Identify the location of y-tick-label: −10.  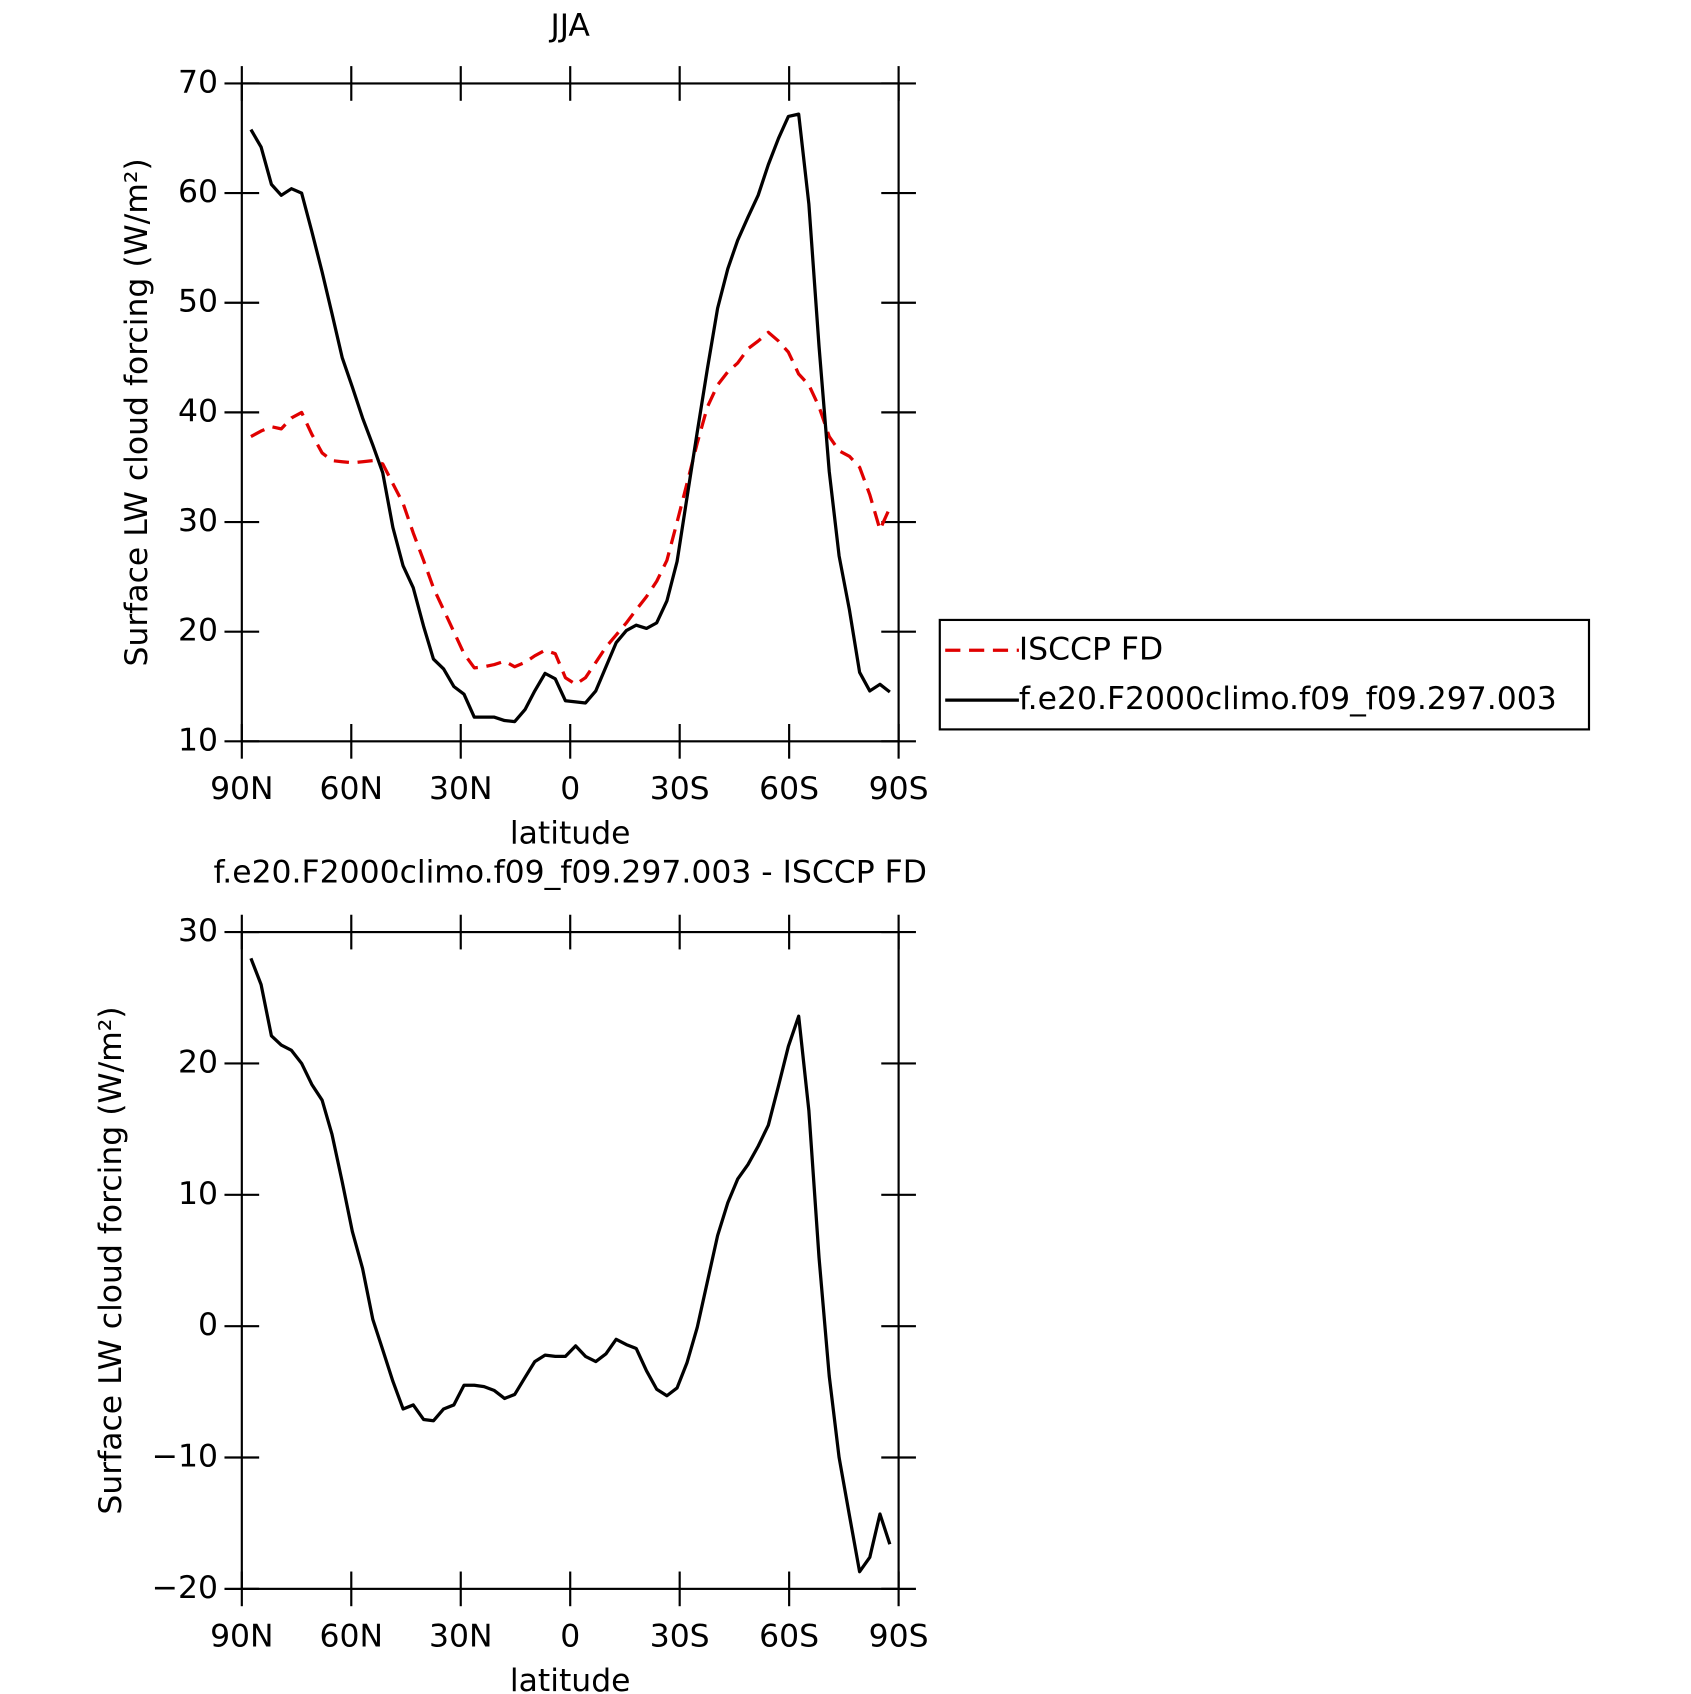
(185, 1457).